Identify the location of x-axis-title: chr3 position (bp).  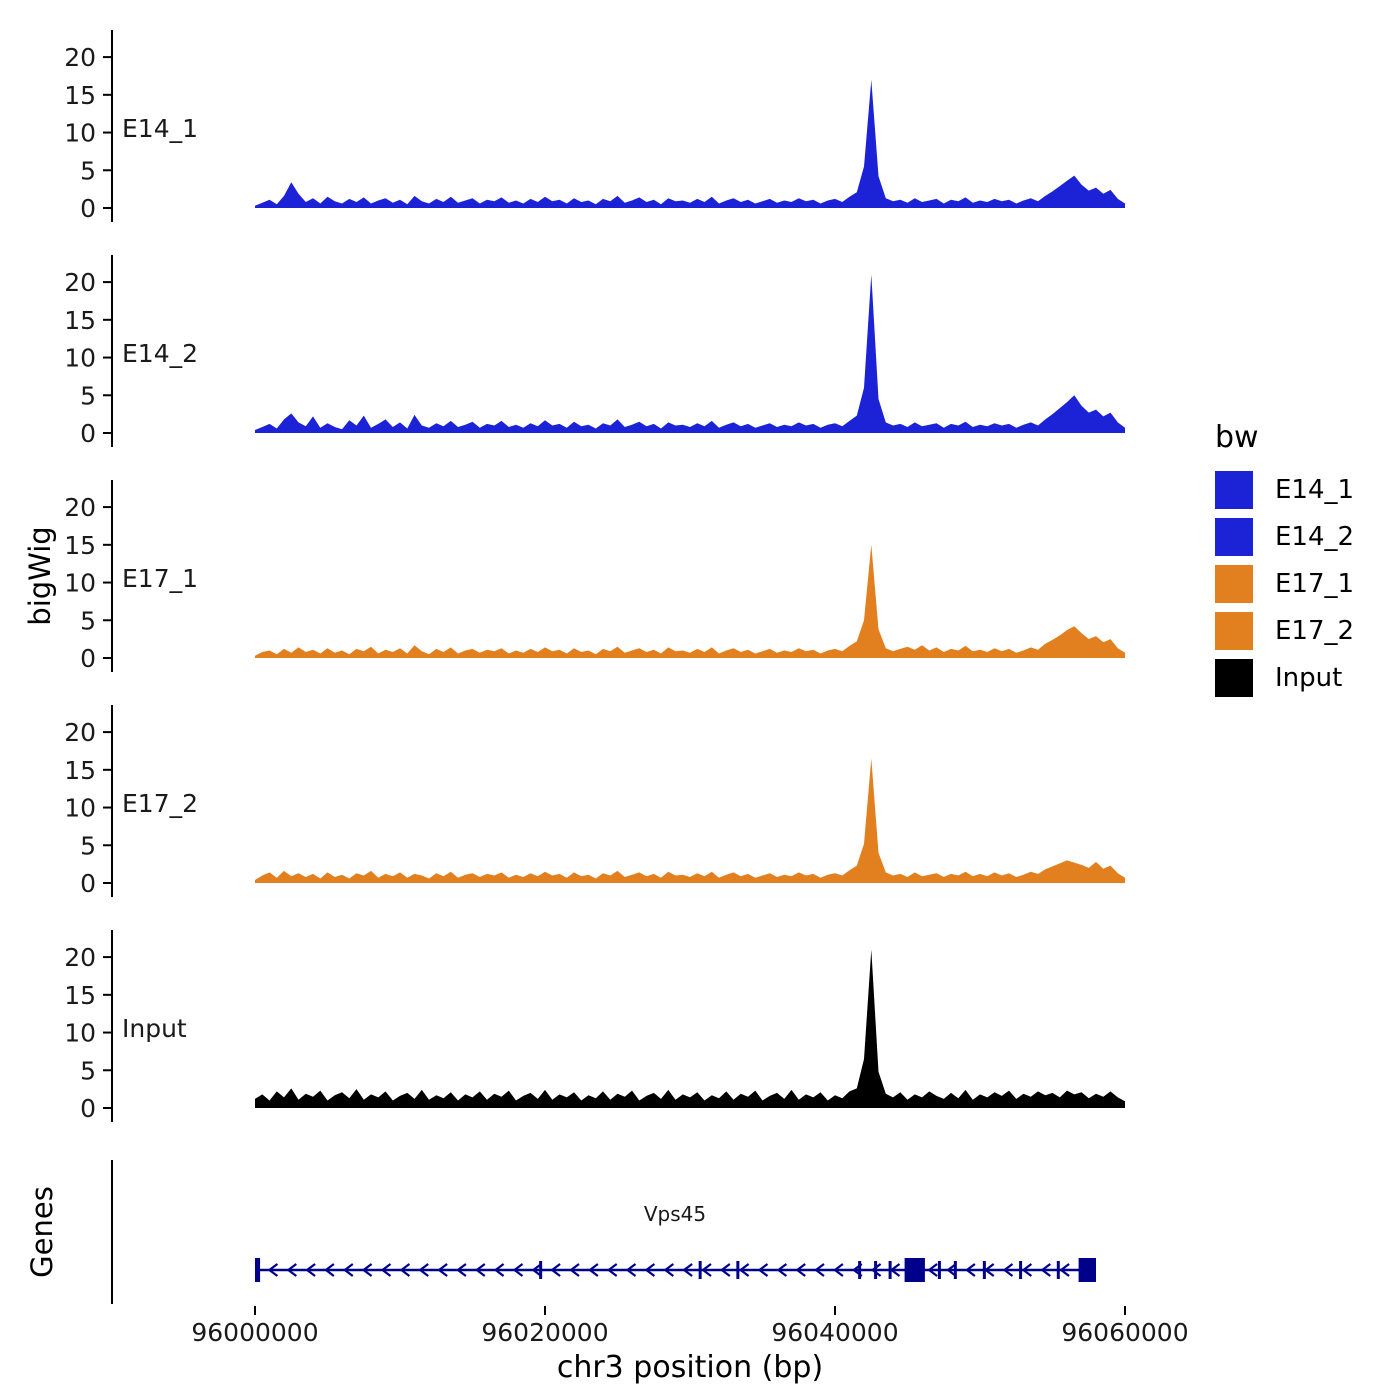
(690, 1367).